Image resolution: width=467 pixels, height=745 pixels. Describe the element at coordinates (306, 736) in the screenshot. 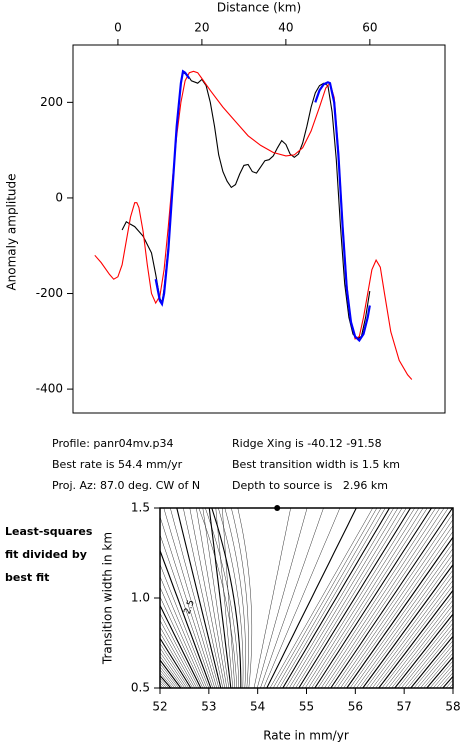

I see `x-axis-label: Rate in mm/yr` at that location.